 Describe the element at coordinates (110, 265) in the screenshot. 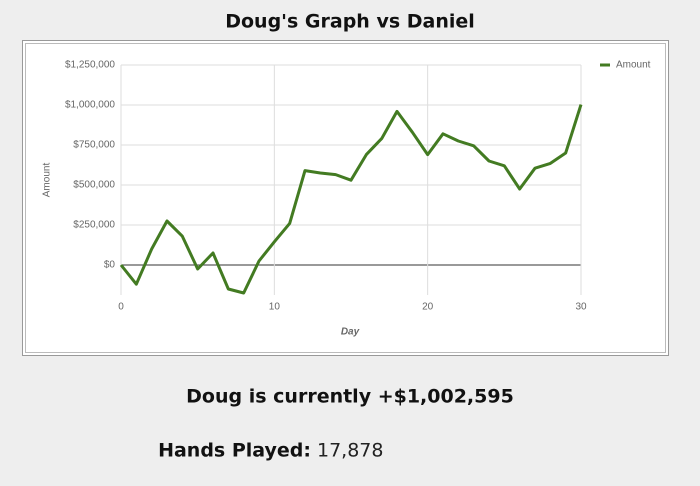

I see `y-tick-label: $0` at that location.